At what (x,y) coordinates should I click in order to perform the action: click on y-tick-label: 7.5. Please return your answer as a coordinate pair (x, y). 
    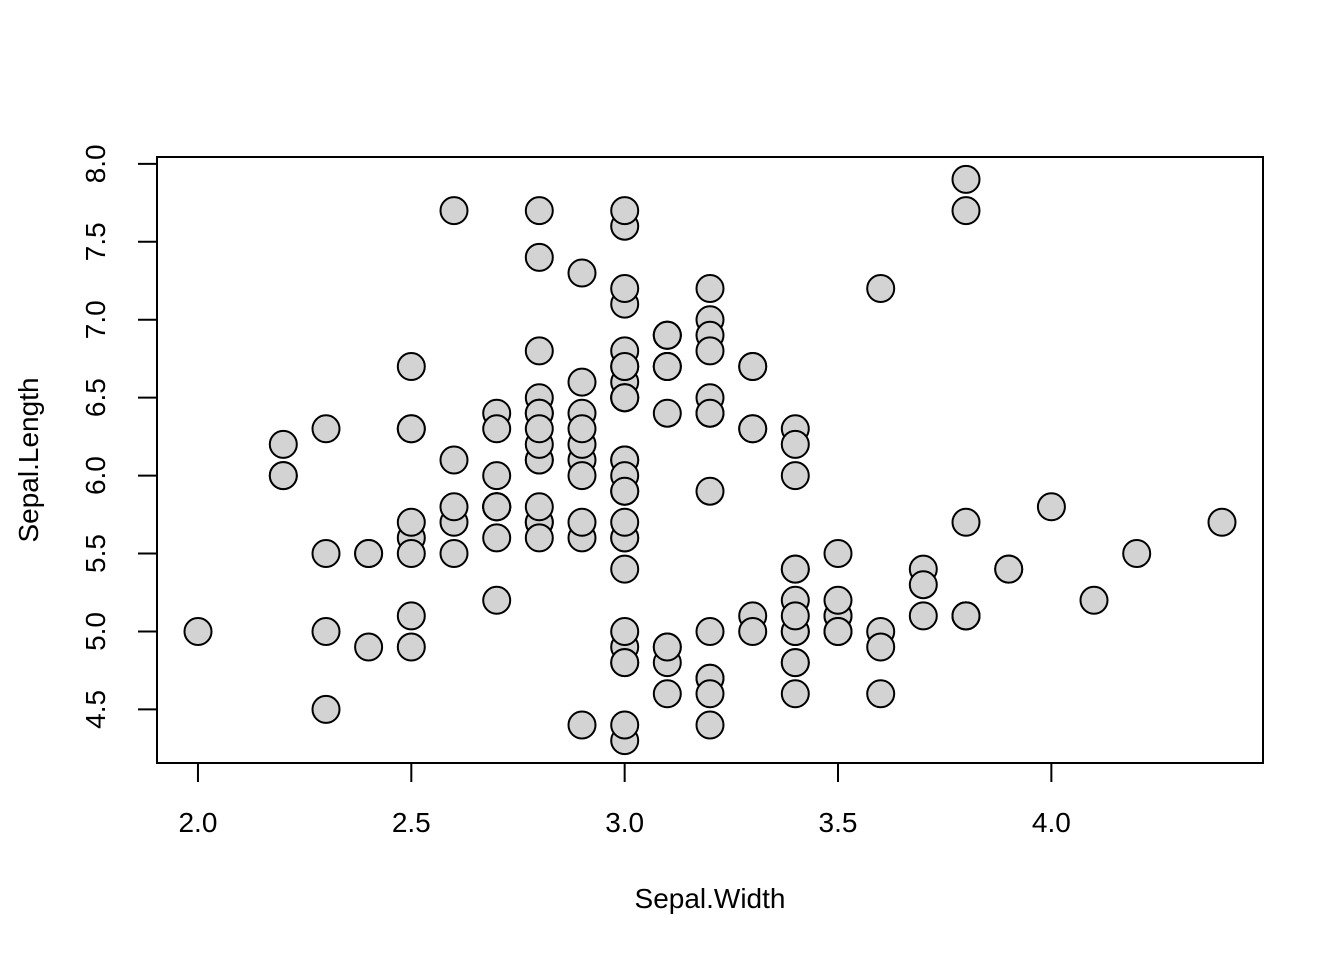
    Looking at the image, I should click on (95, 241).